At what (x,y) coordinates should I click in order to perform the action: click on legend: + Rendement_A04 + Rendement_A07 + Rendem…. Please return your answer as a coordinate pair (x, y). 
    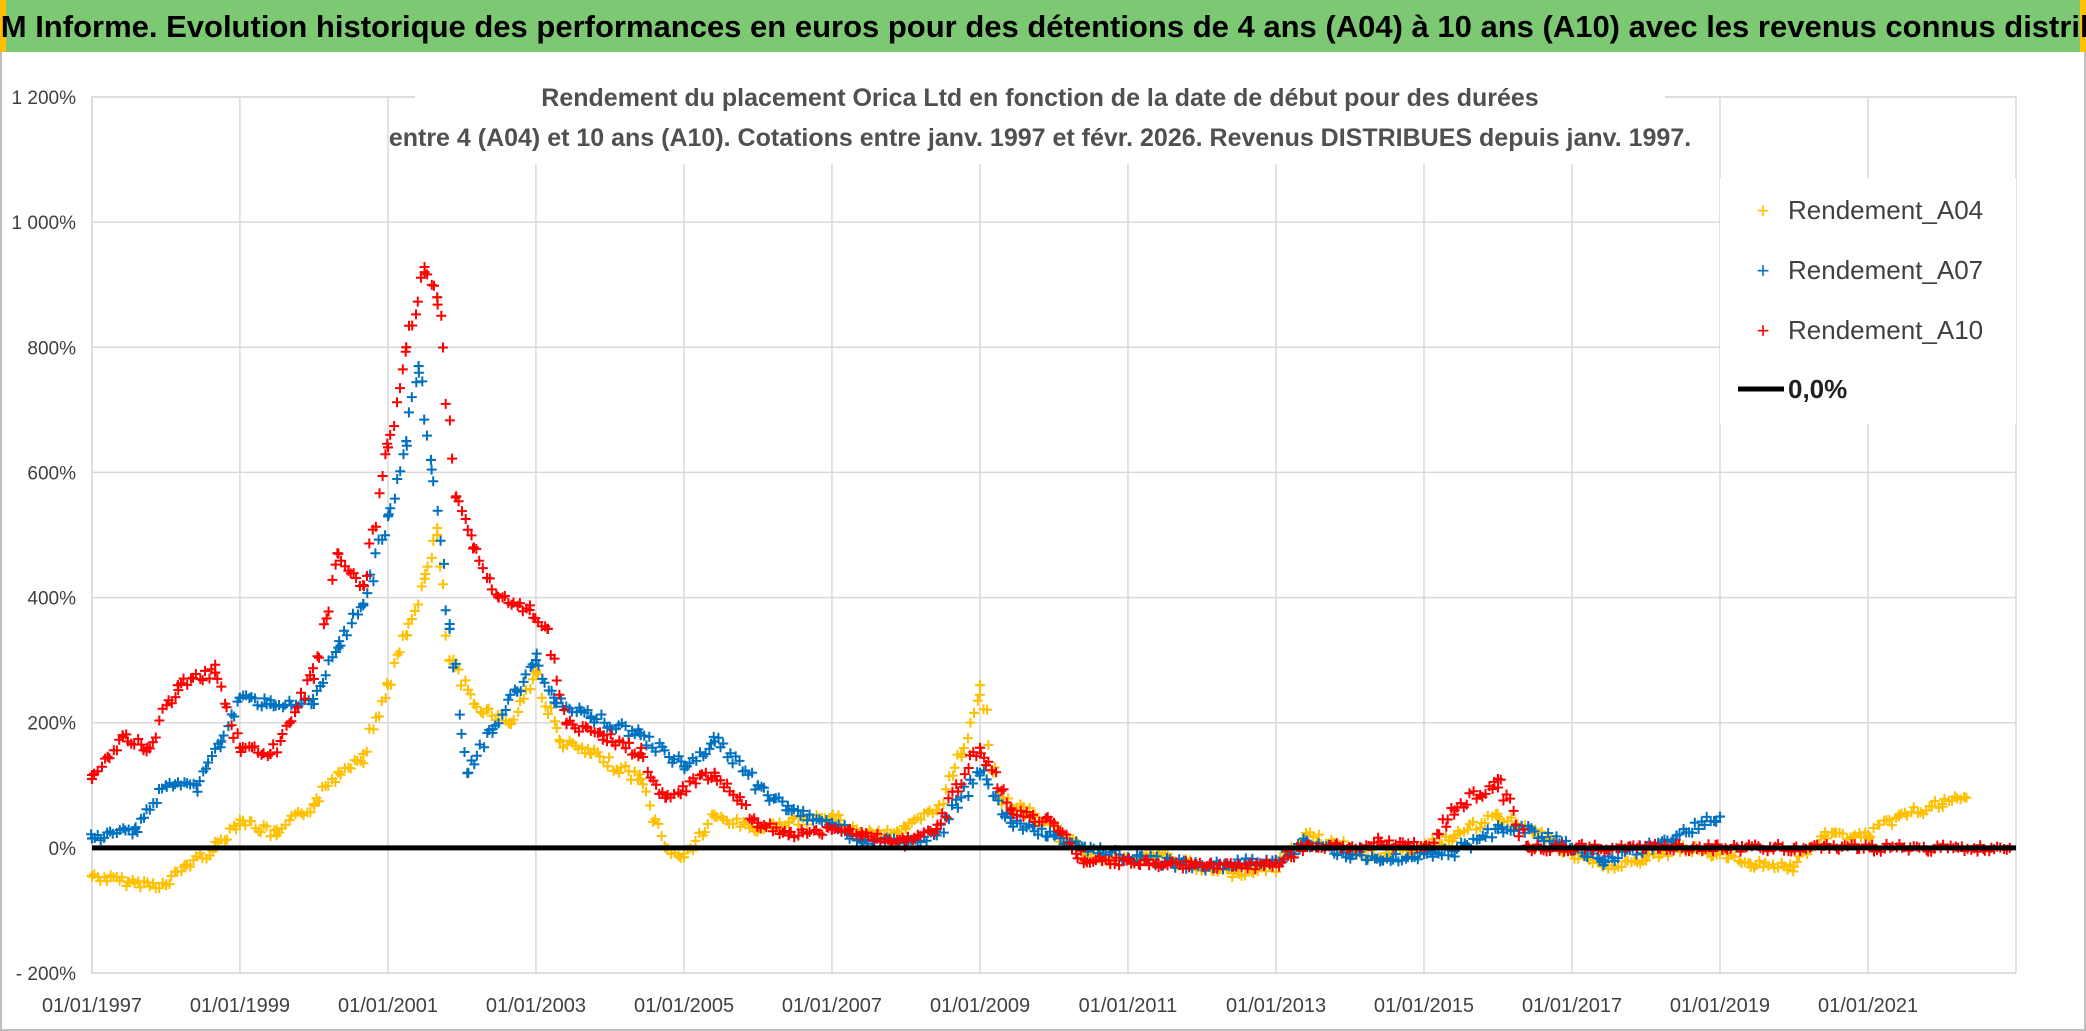
    Looking at the image, I should click on (1868, 301).